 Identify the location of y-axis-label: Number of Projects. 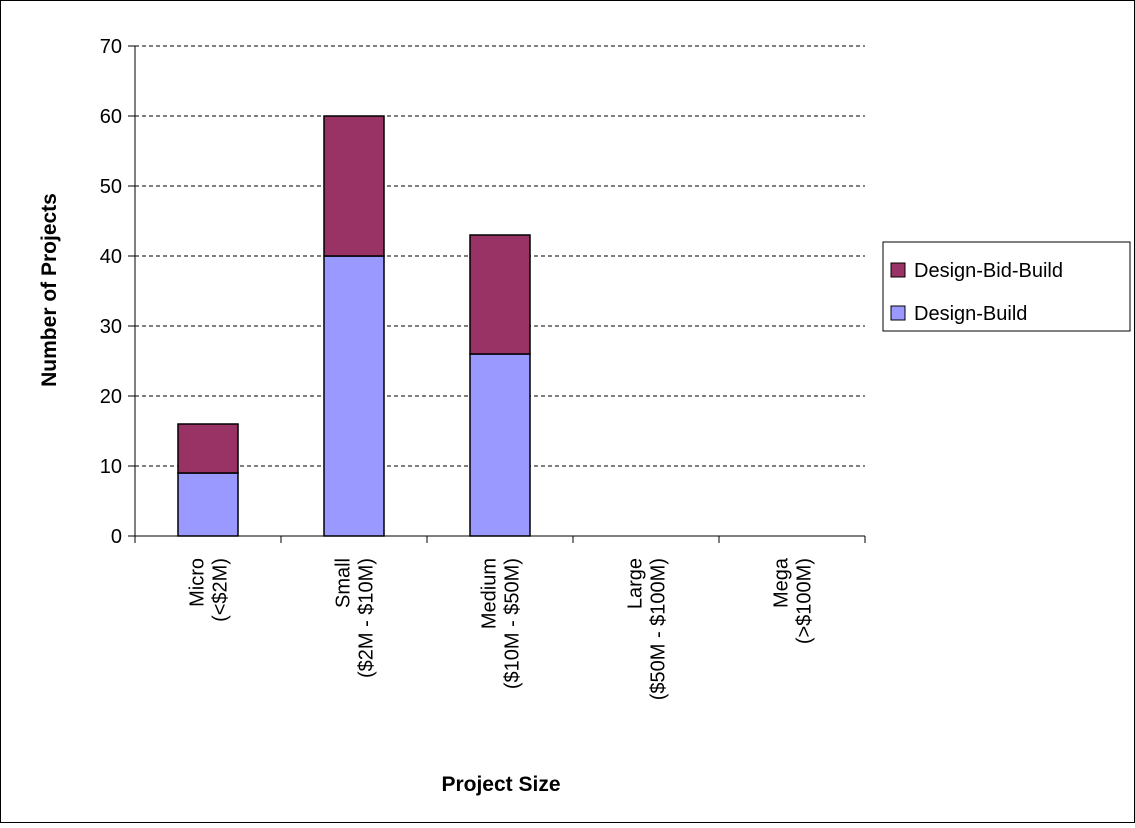
(49, 290).